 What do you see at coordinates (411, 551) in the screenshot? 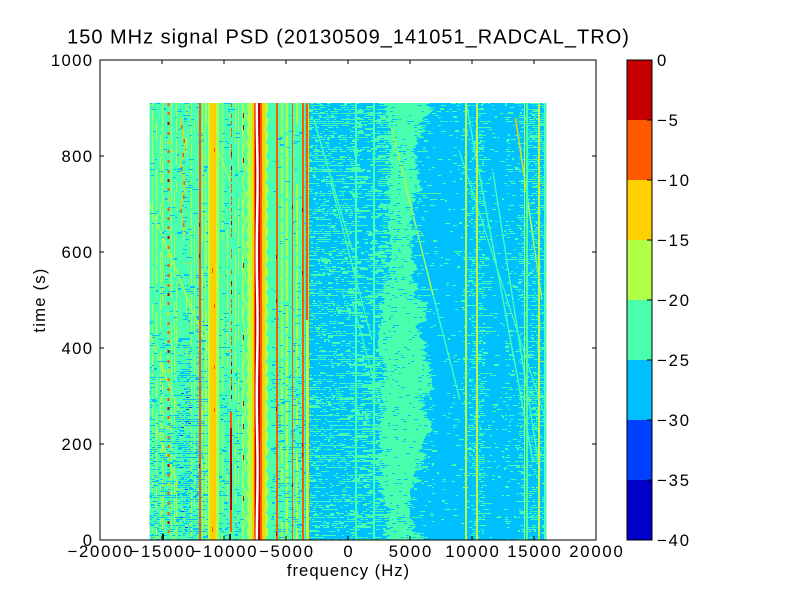
I see `svg-text: 5000` at bounding box center [411, 551].